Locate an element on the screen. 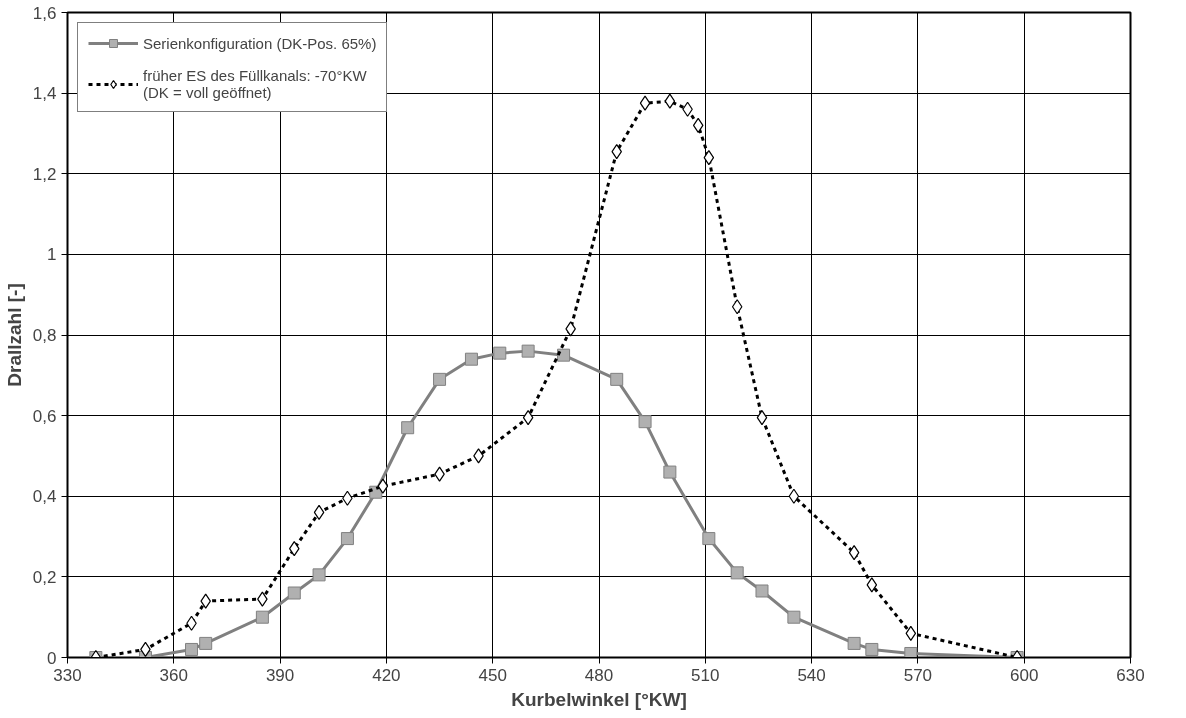 The width and height of the screenshot is (1186, 718). y-tick-label: 0,4 is located at coordinates (44, 497).